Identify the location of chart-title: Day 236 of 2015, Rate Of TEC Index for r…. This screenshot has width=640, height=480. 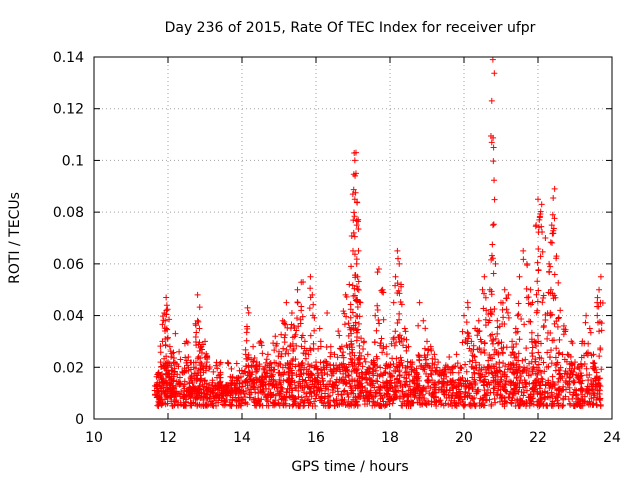
(350, 28).